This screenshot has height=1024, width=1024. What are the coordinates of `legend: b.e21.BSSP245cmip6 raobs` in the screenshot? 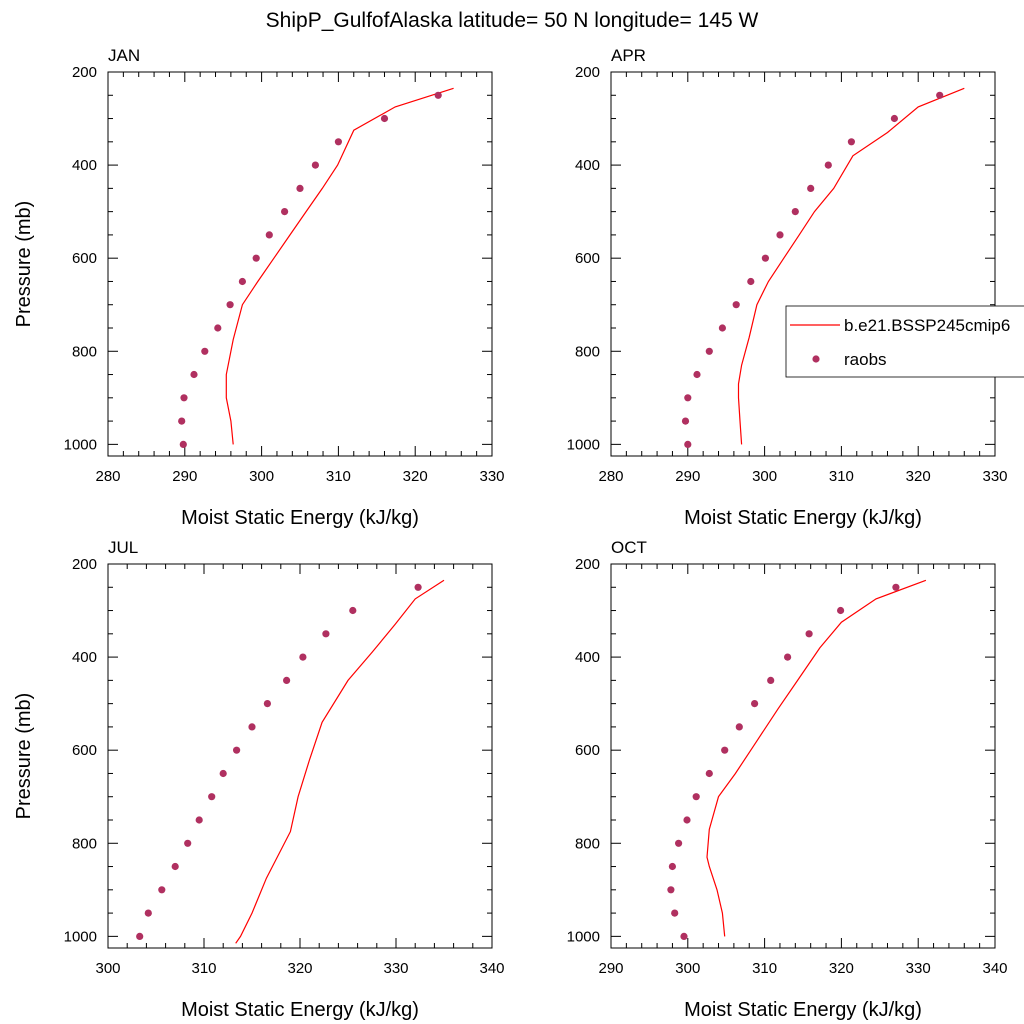 It's located at (904, 341).